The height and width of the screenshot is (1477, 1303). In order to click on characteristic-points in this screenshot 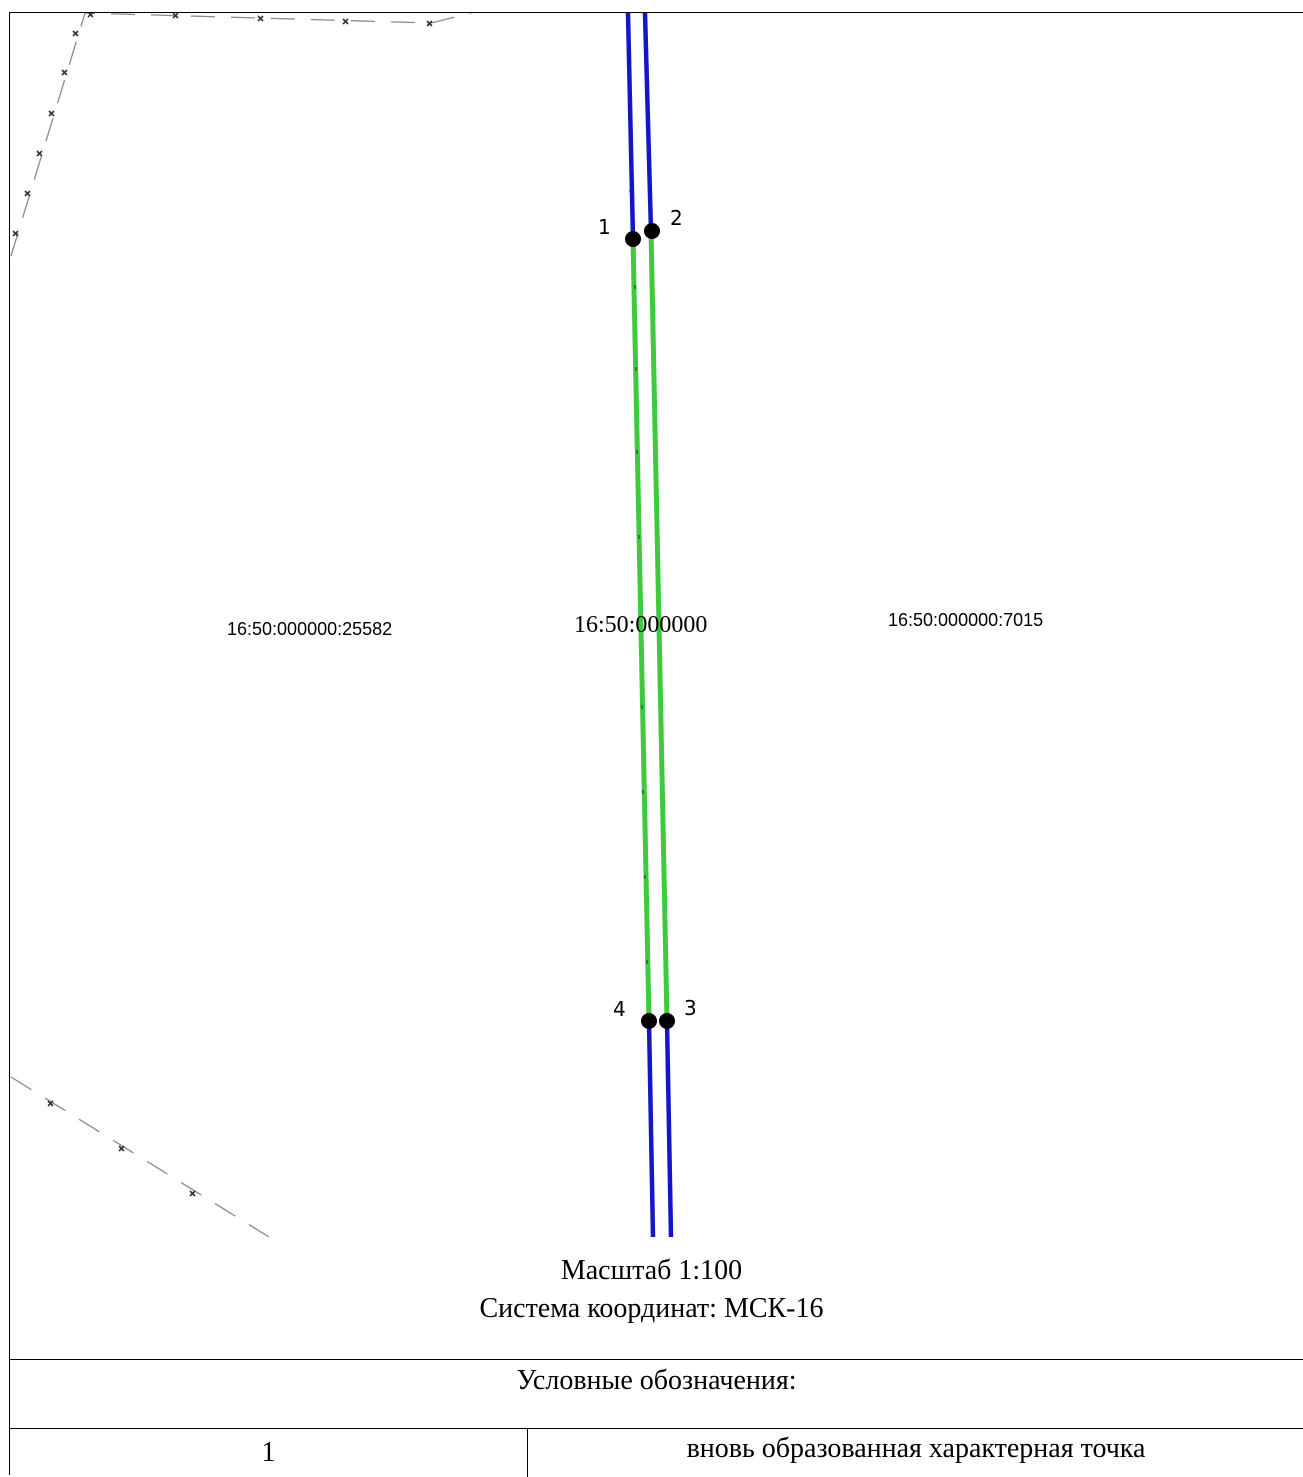, I will do `click(650, 626)`.